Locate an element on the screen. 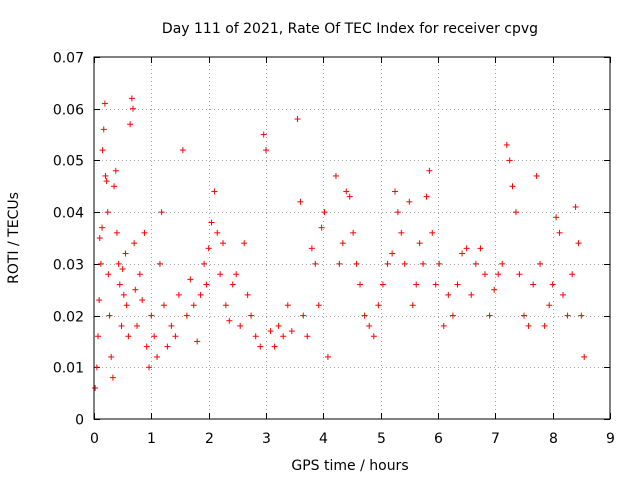 This screenshot has height=484, width=640. y-tick-label: 0.07 is located at coordinates (68, 59).